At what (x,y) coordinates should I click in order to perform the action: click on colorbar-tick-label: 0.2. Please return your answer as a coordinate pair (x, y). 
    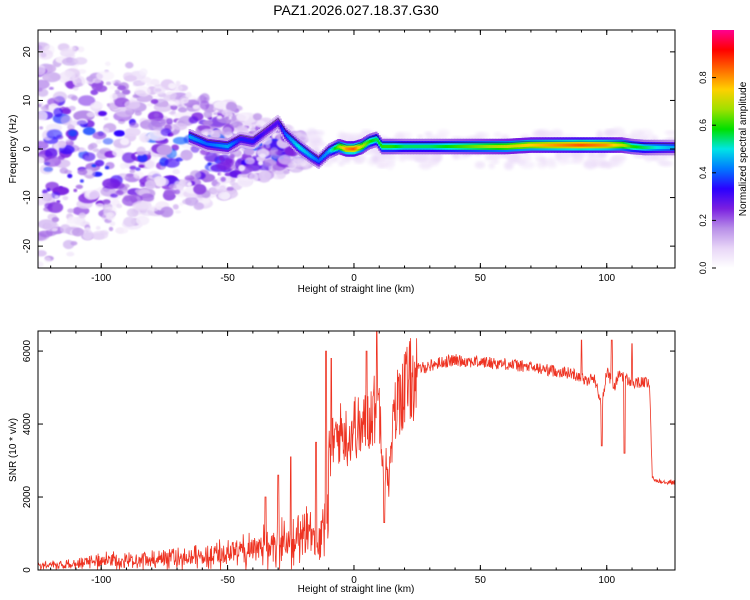
    Looking at the image, I should click on (703, 220).